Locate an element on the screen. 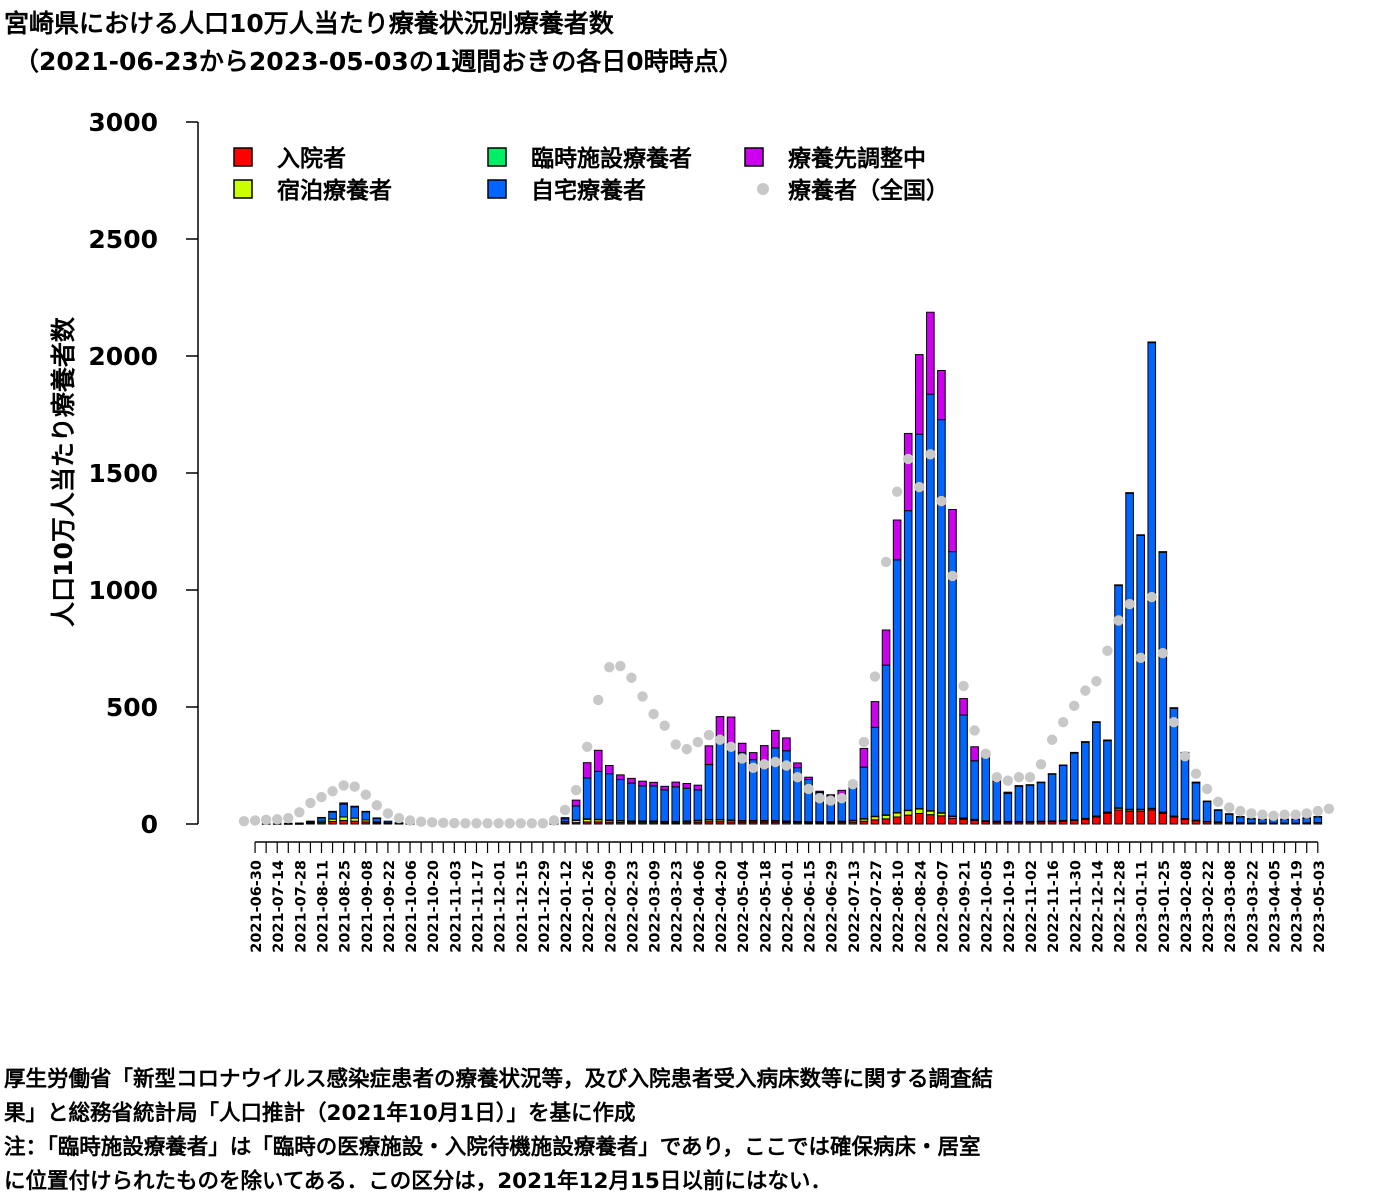  y-tick-label: 500 is located at coordinates (132, 707).